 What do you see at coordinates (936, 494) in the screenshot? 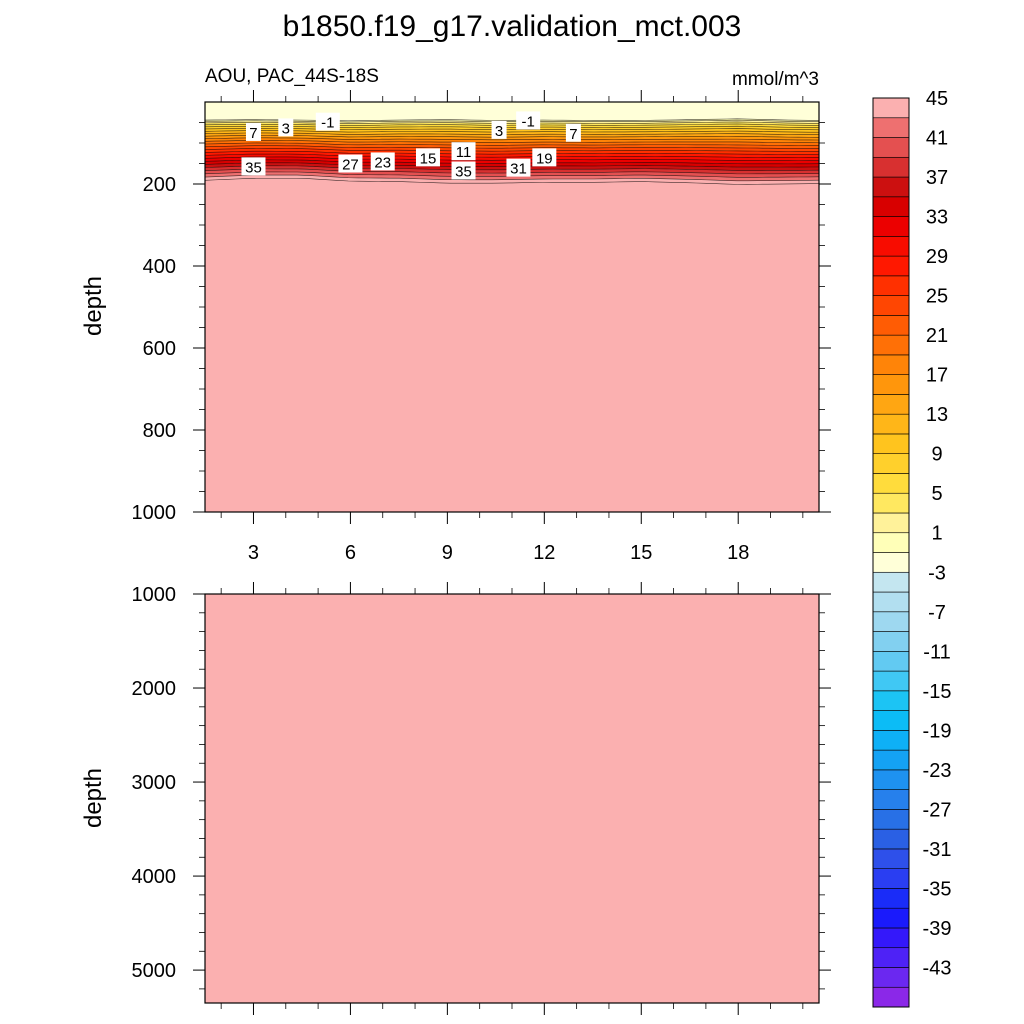
I see `colorbar-label: 5` at bounding box center [936, 494].